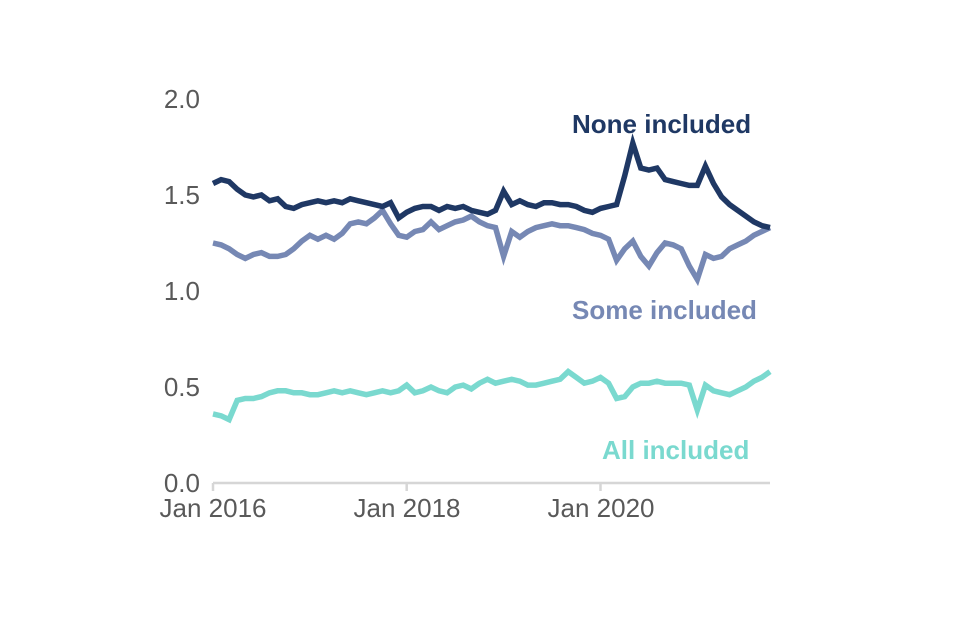 The image size is (960, 640). What do you see at coordinates (491, 182) in the screenshot?
I see `line-none-included` at bounding box center [491, 182].